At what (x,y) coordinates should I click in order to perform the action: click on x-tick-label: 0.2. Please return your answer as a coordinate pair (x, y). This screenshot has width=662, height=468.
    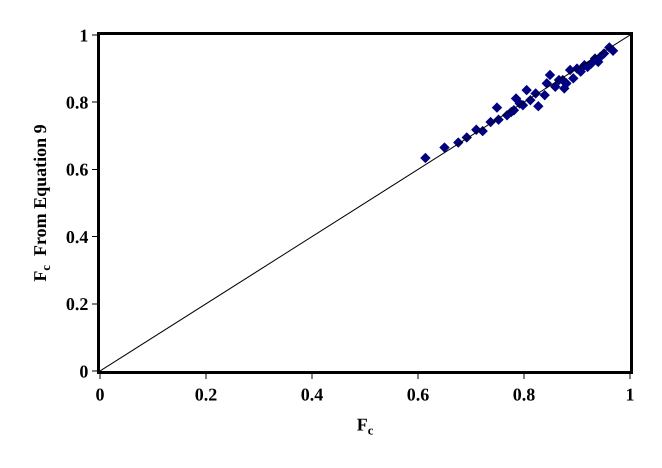
    Looking at the image, I should click on (206, 394).